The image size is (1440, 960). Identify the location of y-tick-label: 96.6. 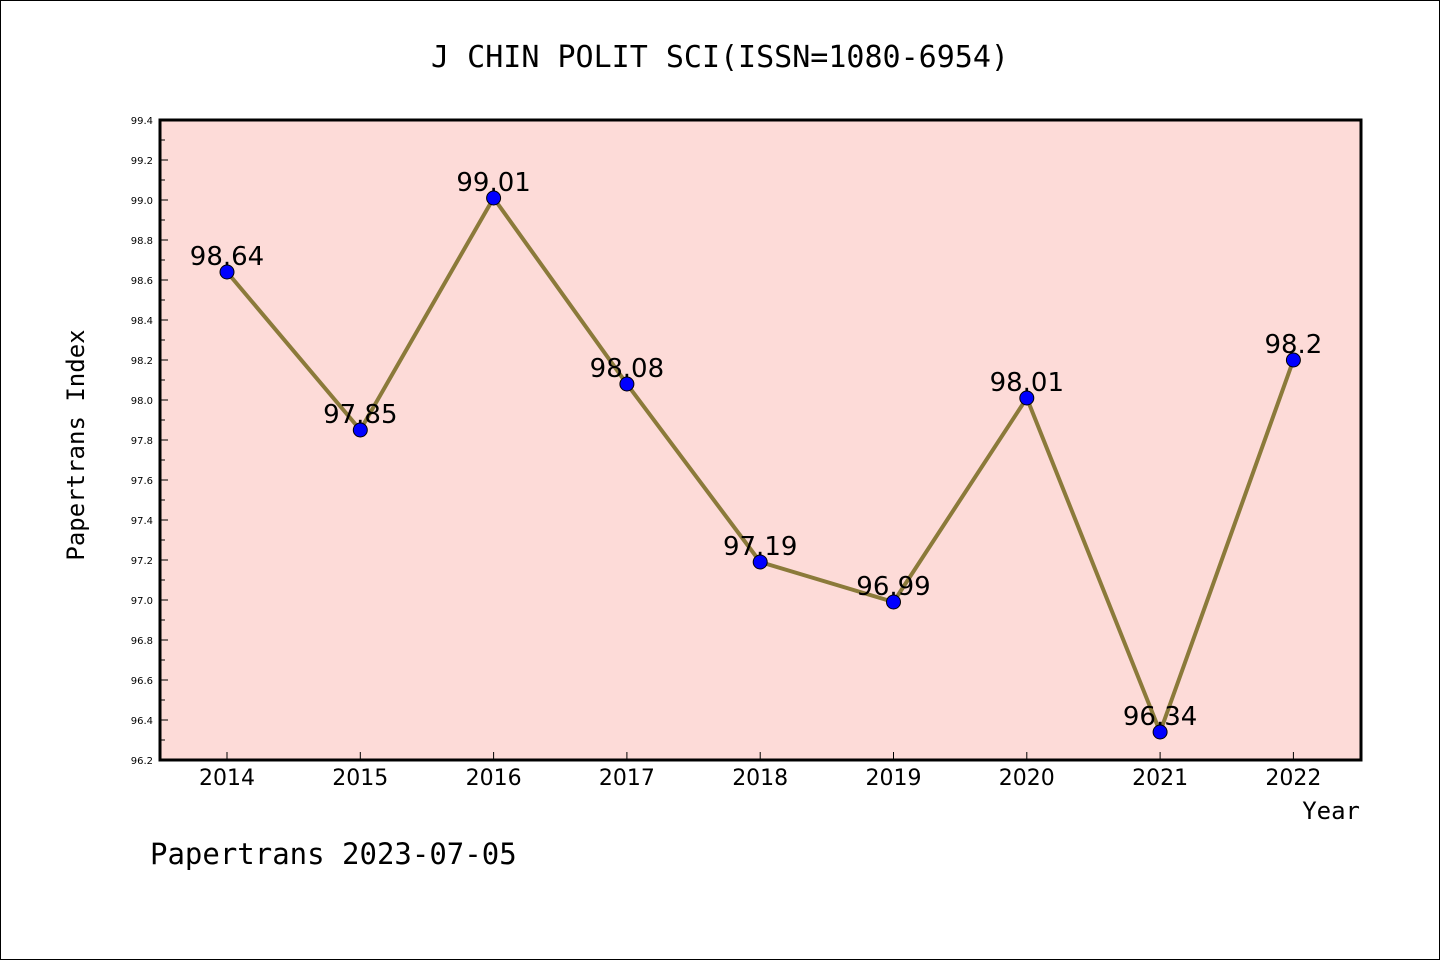
(142, 681).